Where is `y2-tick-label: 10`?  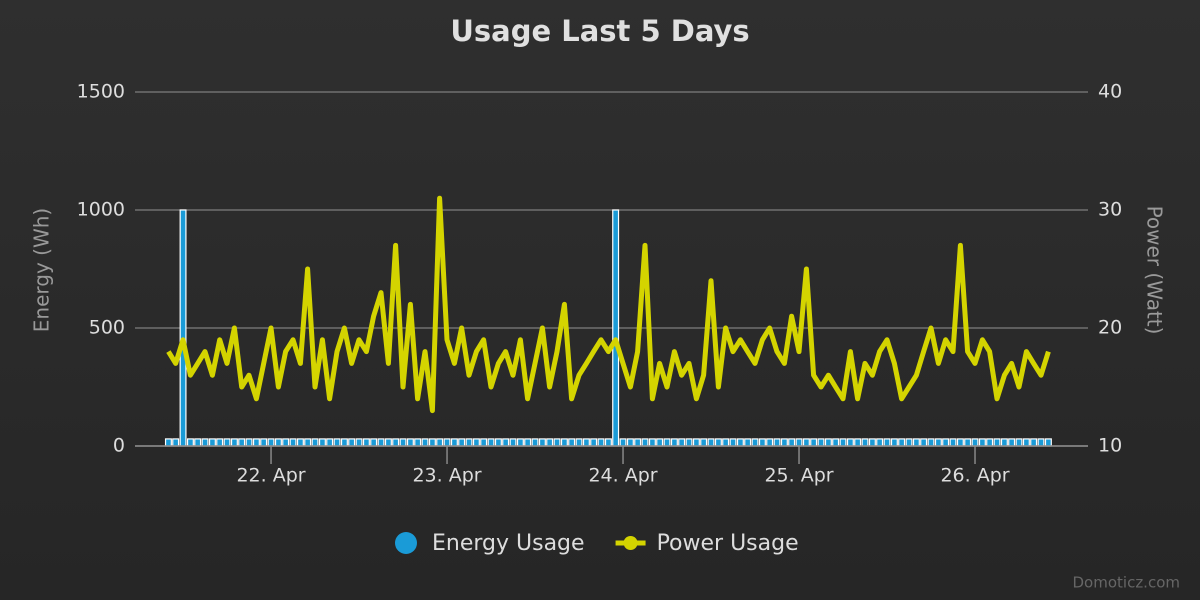 y2-tick-label: 10 is located at coordinates (1110, 446).